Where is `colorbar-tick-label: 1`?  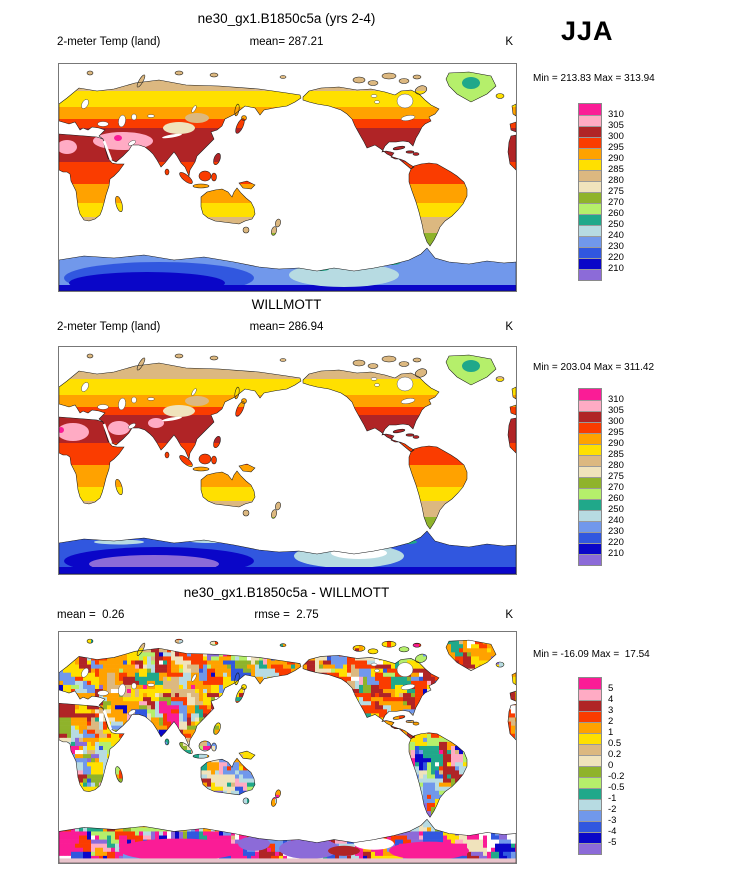
colorbar-tick-label: 1 is located at coordinates (611, 732).